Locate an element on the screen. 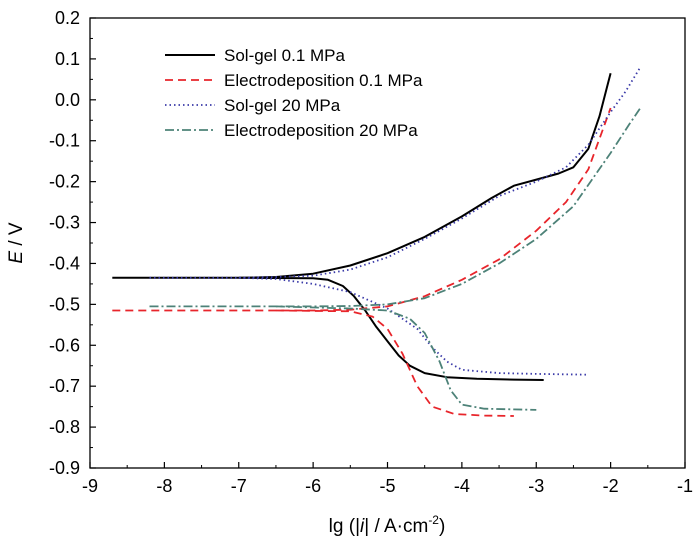 The image size is (700, 543). x-tick-label: -4 is located at coordinates (462, 486).